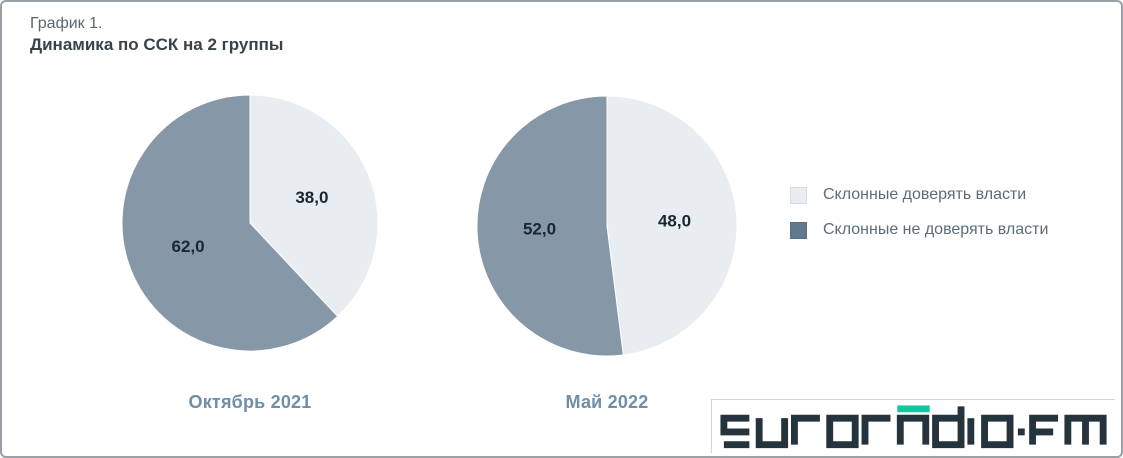  I want to click on legend-swatch-trust, so click(798, 195).